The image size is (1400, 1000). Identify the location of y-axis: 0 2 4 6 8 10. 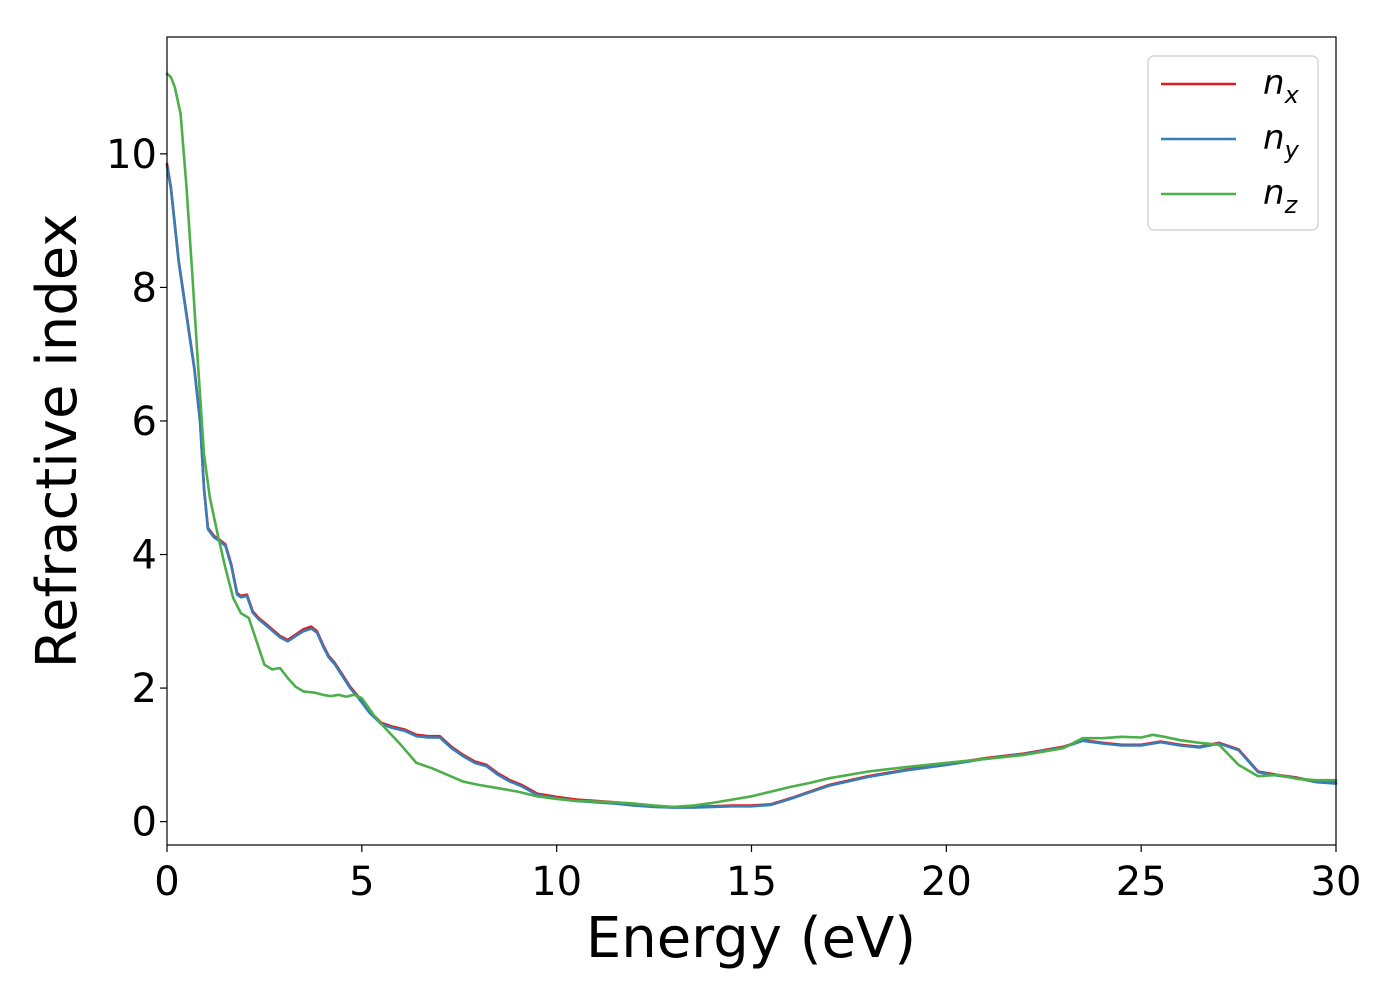
(136, 489).